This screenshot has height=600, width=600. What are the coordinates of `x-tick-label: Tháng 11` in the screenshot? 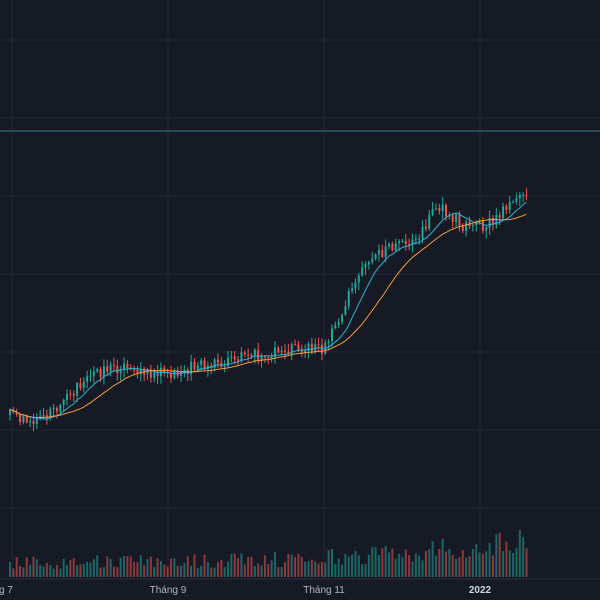 It's located at (324, 590).